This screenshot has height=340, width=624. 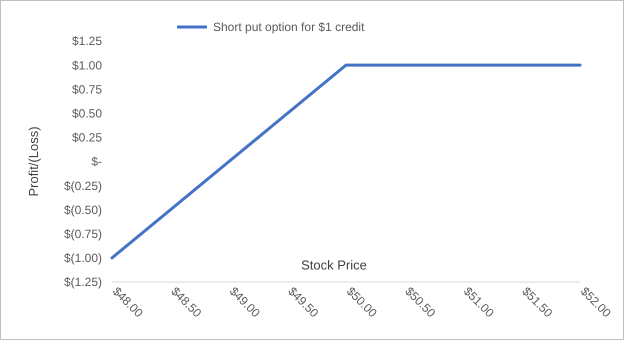 I want to click on y-tick-label: $(0.75), so click(x=83, y=234).